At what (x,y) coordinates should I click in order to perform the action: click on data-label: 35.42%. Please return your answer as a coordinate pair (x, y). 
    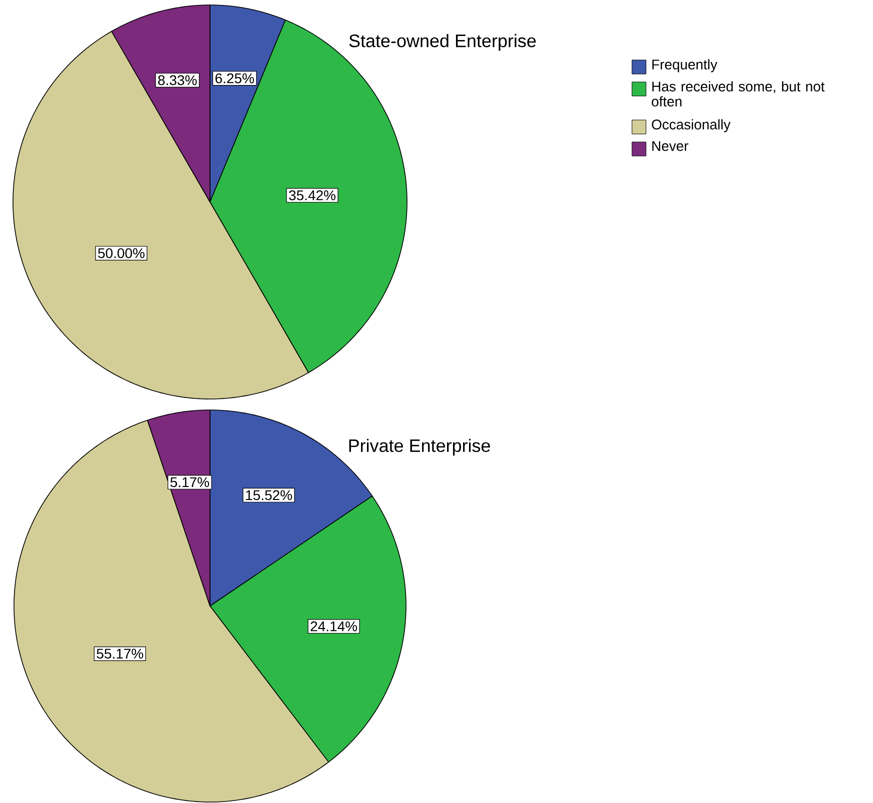
    Looking at the image, I should click on (312, 195).